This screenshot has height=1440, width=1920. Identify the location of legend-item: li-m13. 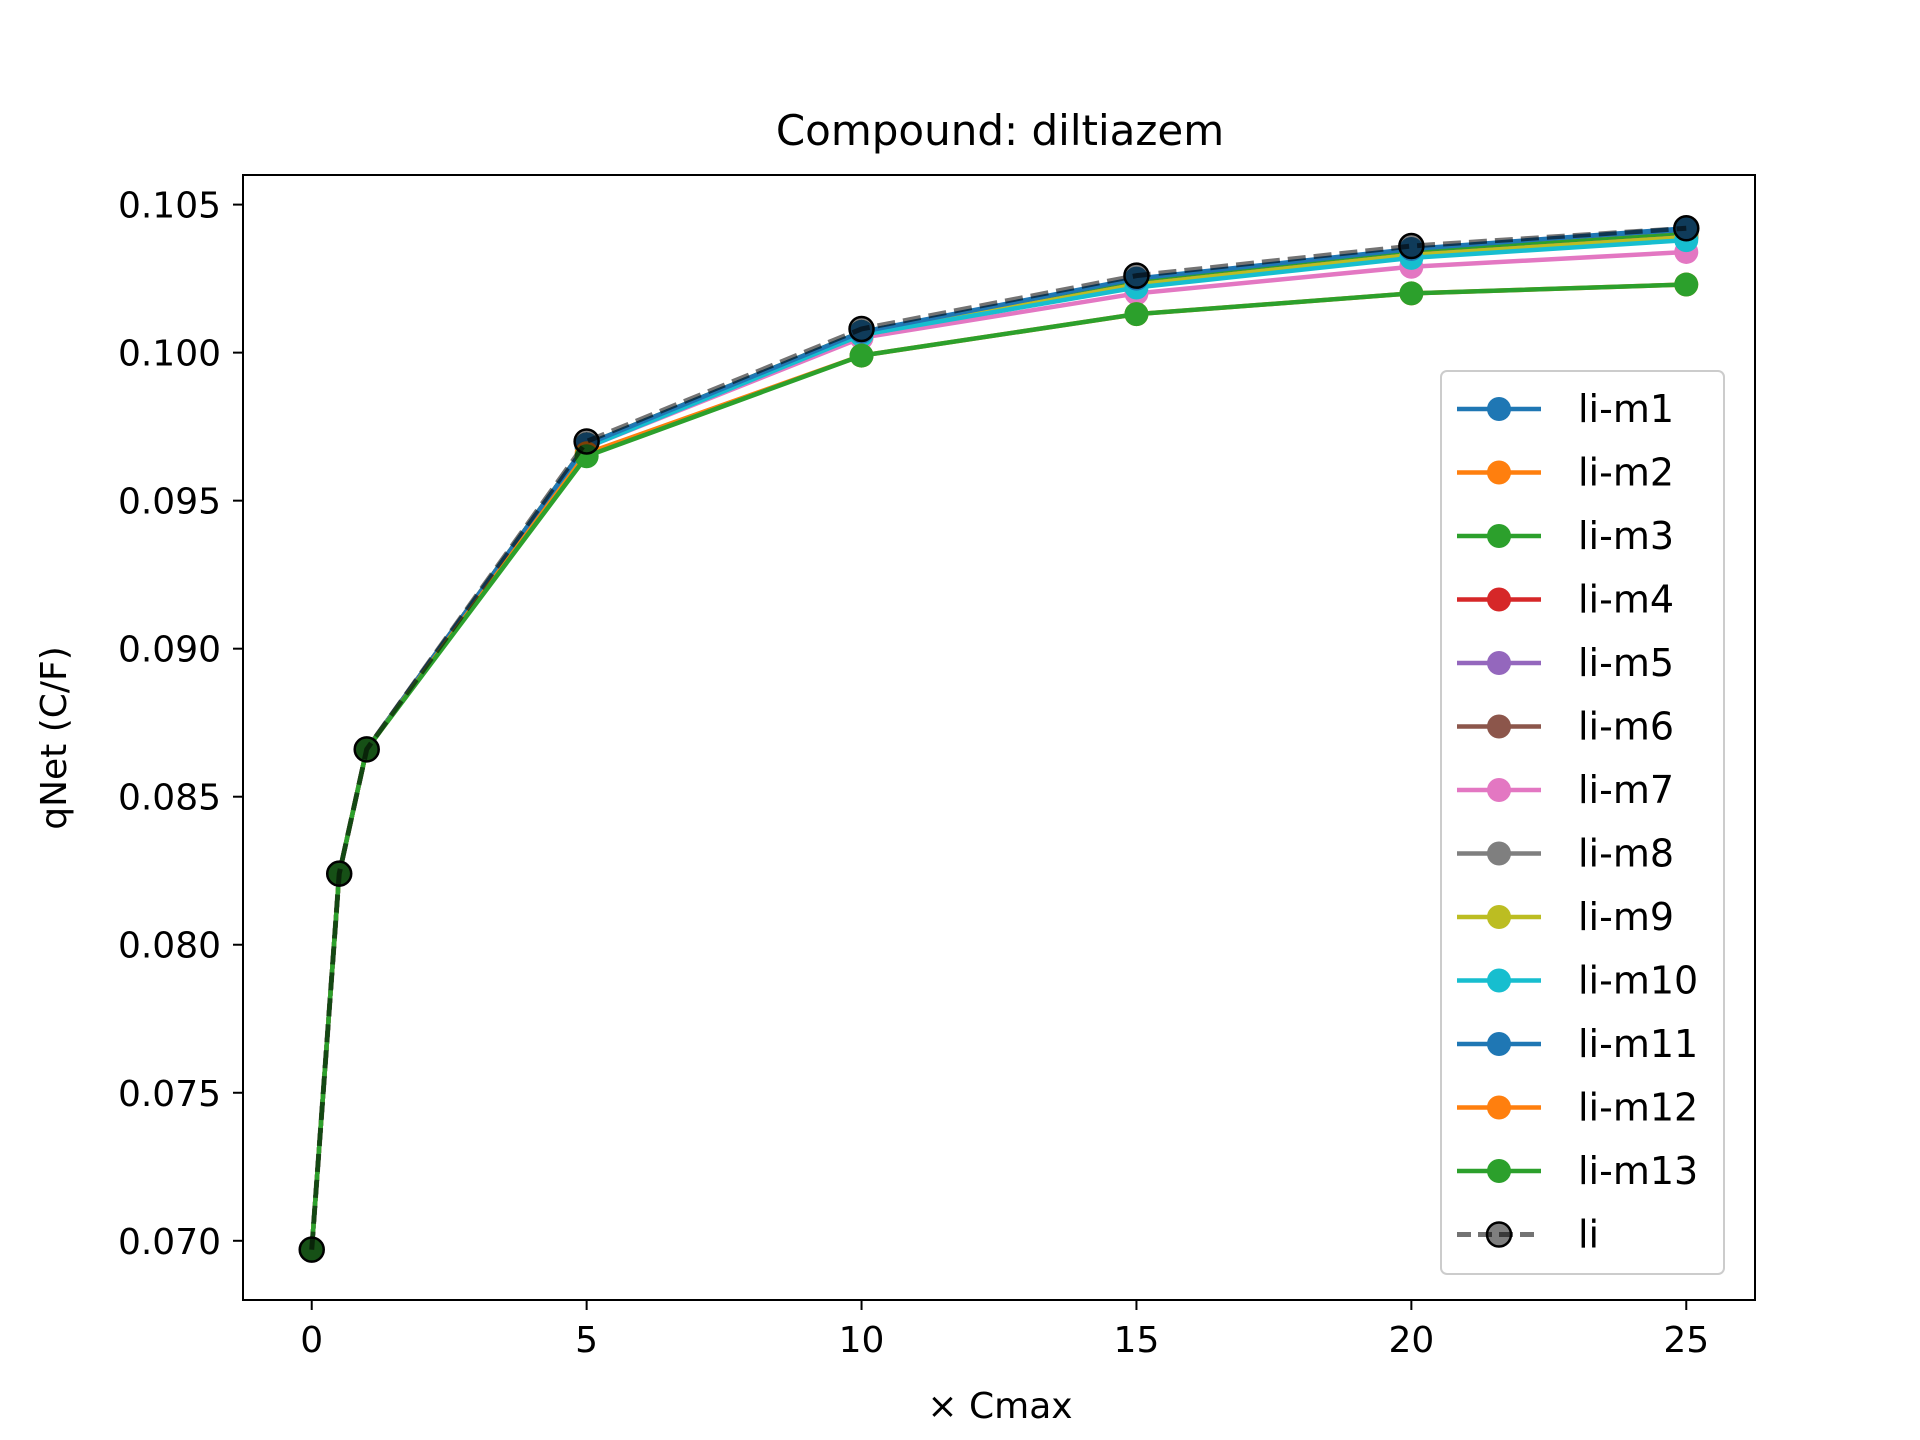
(1577, 1171).